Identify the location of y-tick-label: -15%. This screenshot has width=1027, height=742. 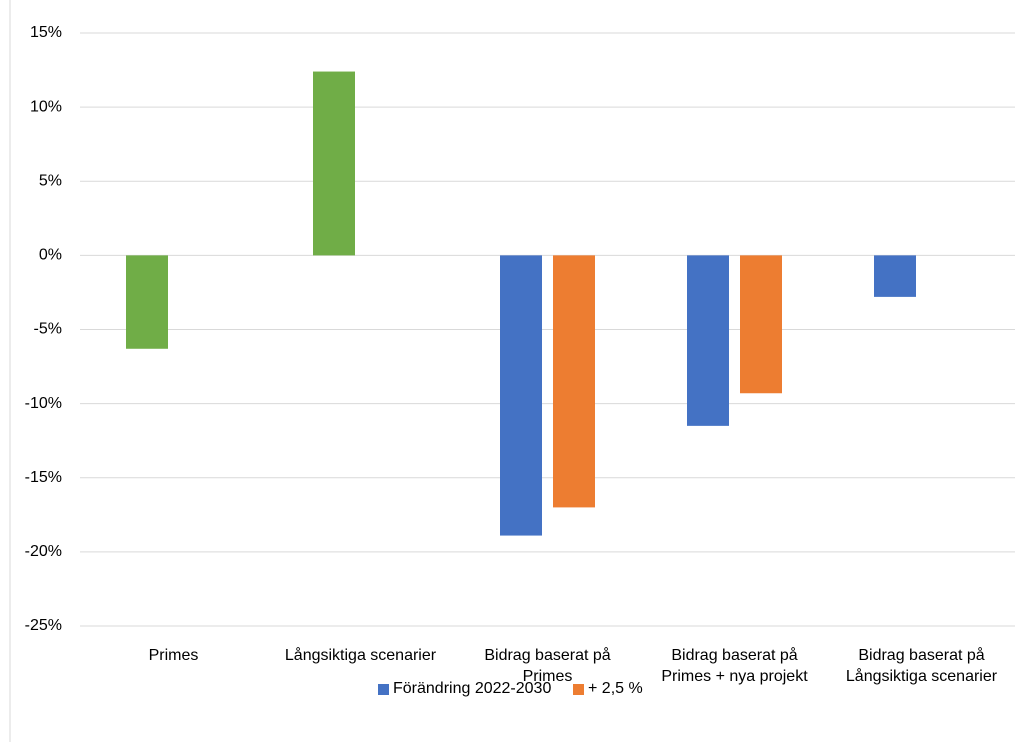
(43, 477).